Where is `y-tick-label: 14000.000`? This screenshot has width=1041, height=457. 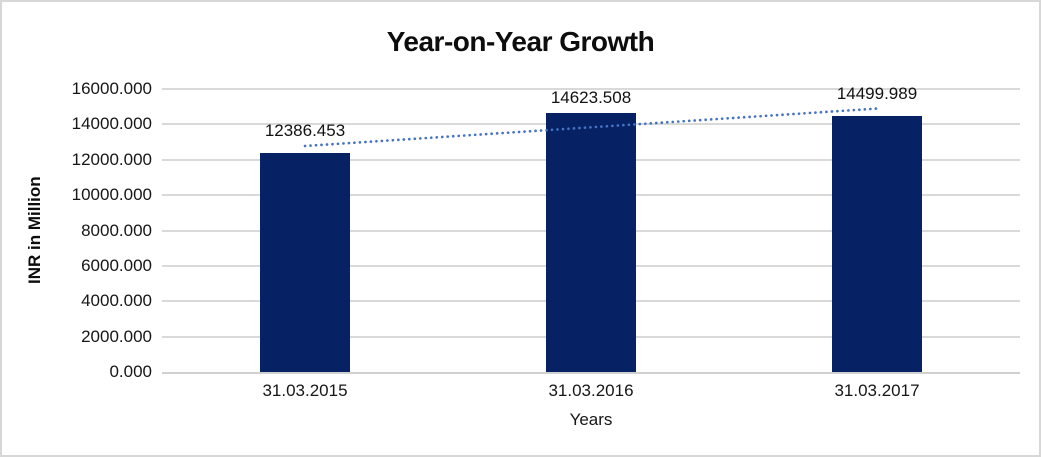 y-tick-label: 14000.000 is located at coordinates (111, 124).